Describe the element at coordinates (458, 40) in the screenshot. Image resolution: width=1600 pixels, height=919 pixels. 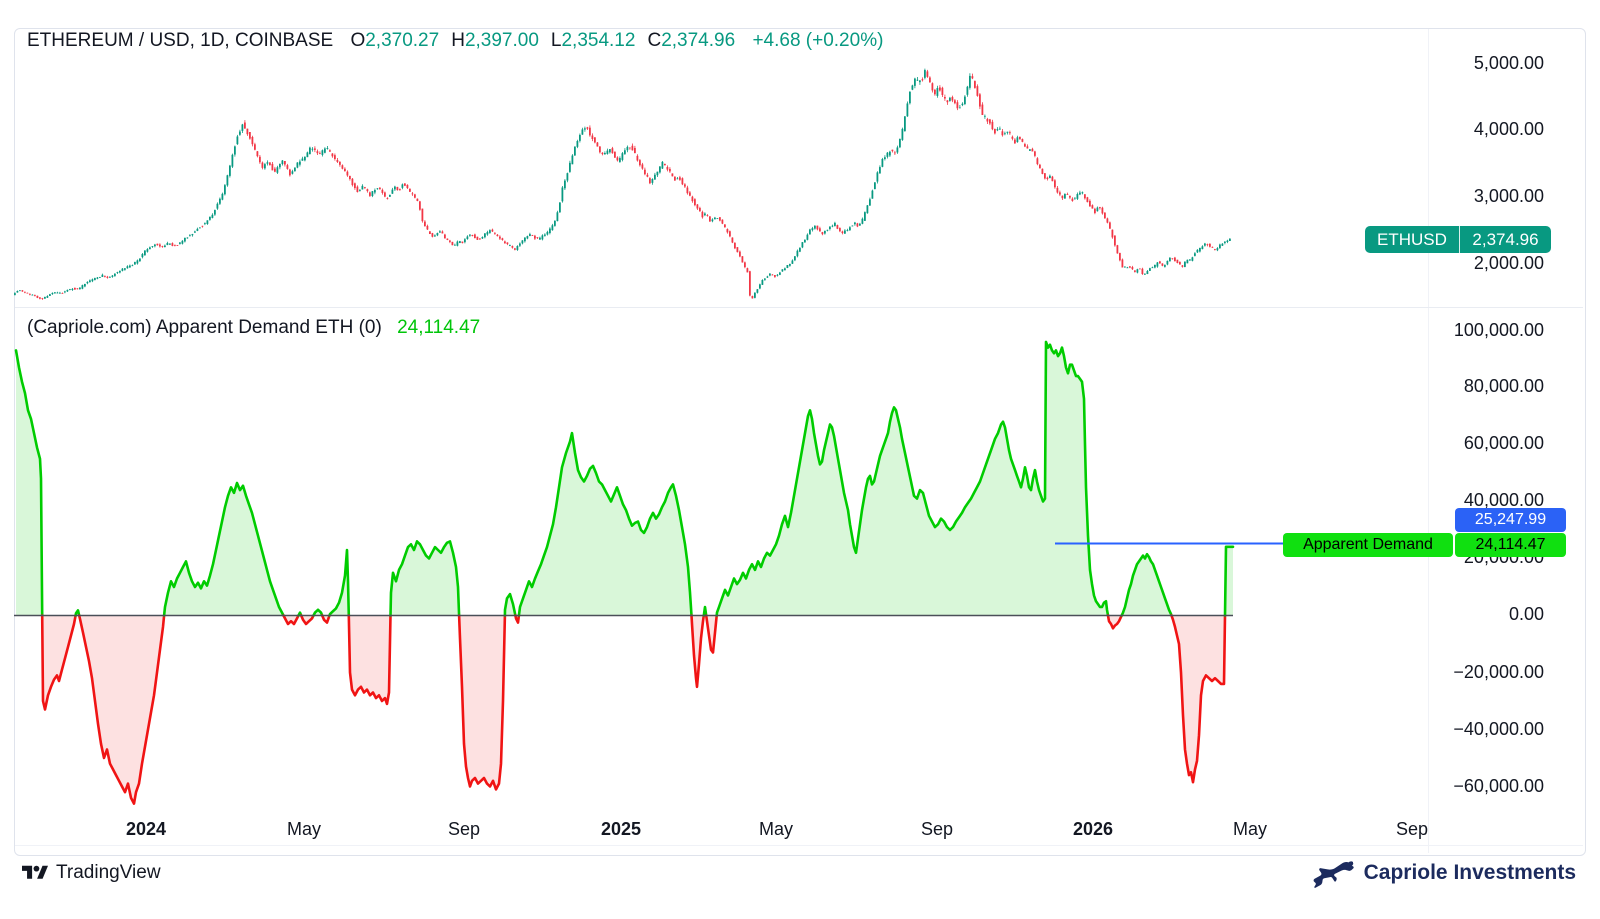
I see `ohlc-label-H: H` at that location.